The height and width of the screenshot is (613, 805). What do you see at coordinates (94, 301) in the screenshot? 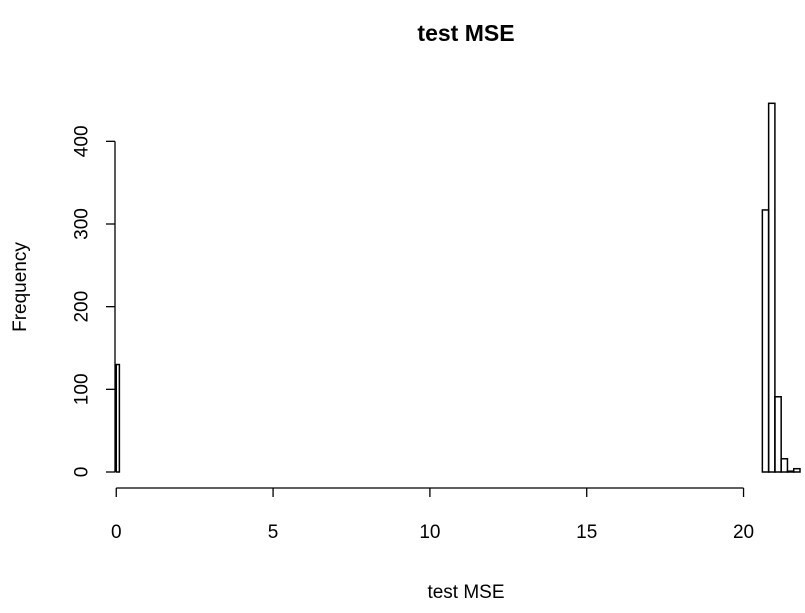
I see `y-axis: 0 100 200 300 400` at bounding box center [94, 301].